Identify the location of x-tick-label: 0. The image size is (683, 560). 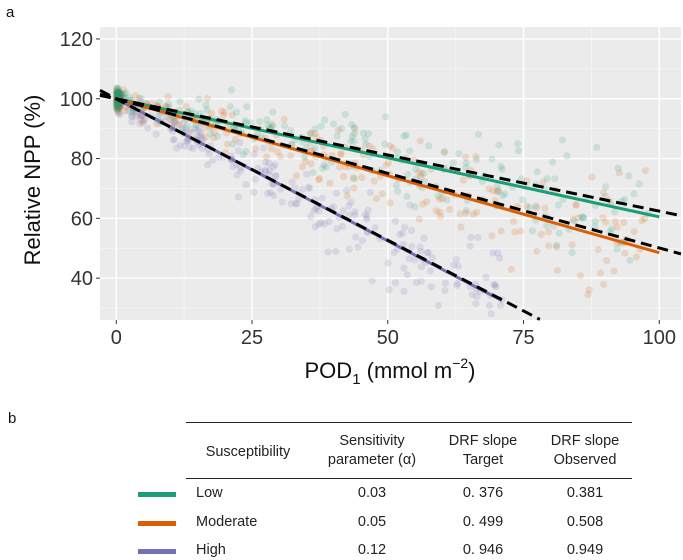
(116, 338).